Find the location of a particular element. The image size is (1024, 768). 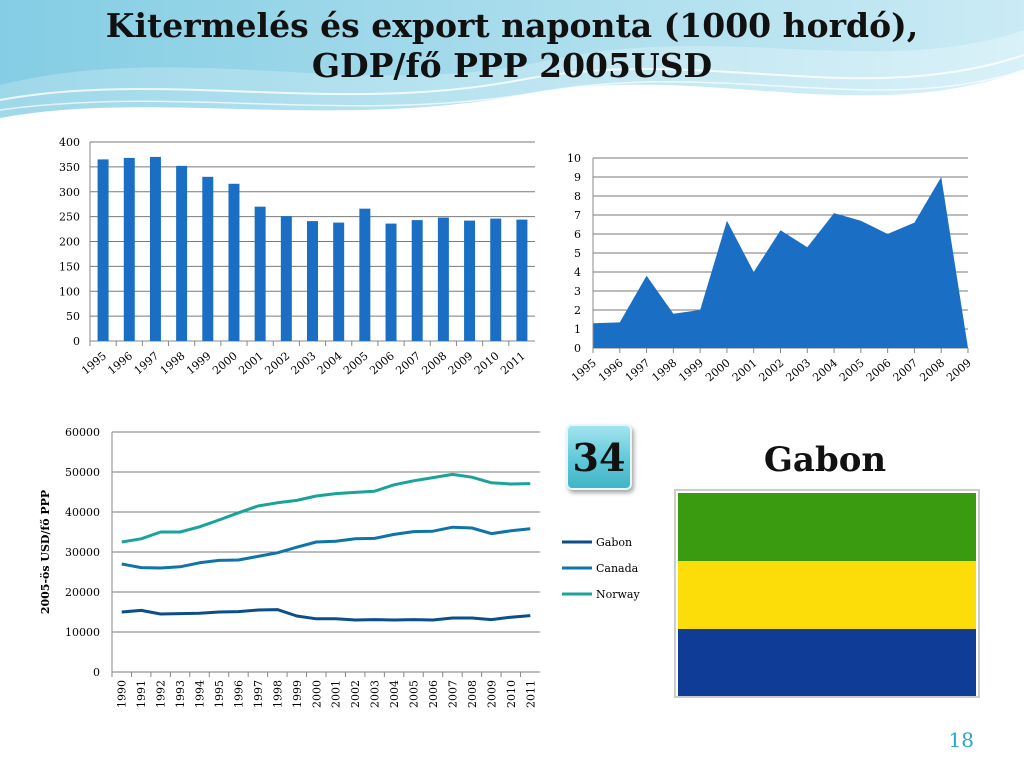

line-x-tick-label: 1998 is located at coordinates (277, 694).